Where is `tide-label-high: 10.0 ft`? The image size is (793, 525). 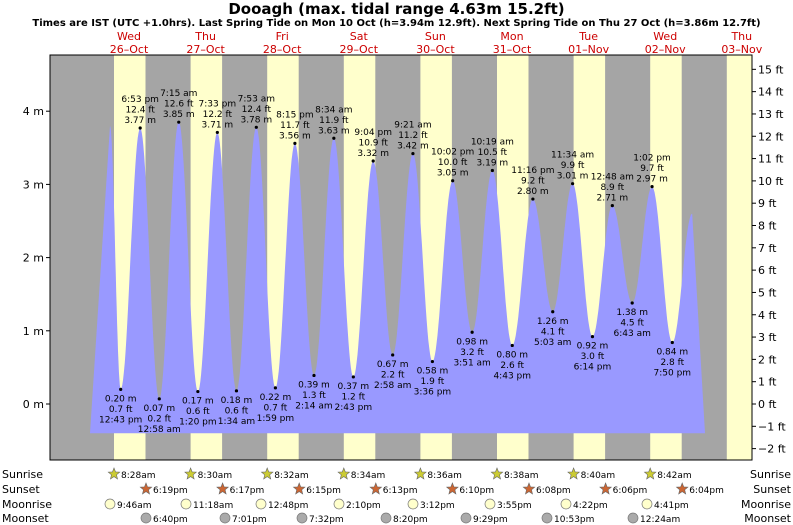 tide-label-high: 10.0 ft is located at coordinates (453, 163).